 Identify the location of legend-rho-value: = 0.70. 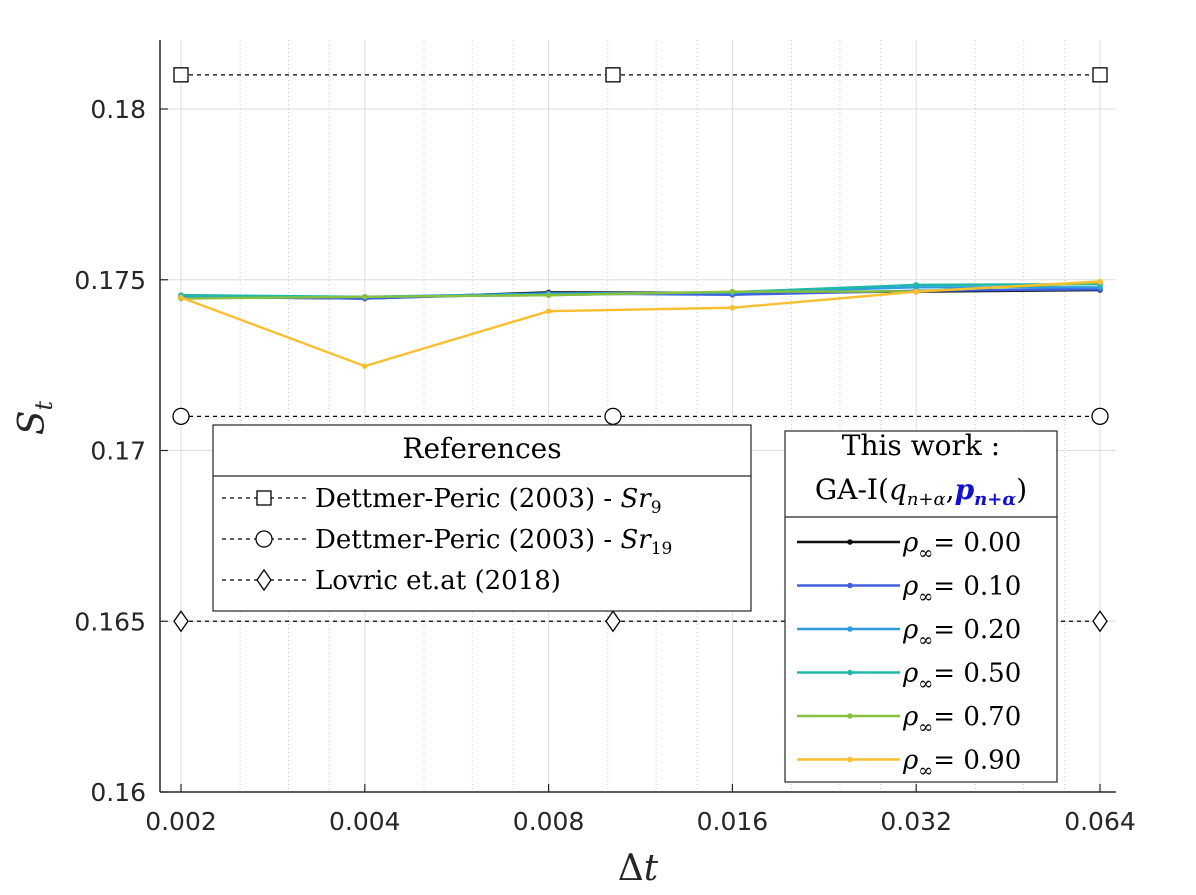
(977, 717).